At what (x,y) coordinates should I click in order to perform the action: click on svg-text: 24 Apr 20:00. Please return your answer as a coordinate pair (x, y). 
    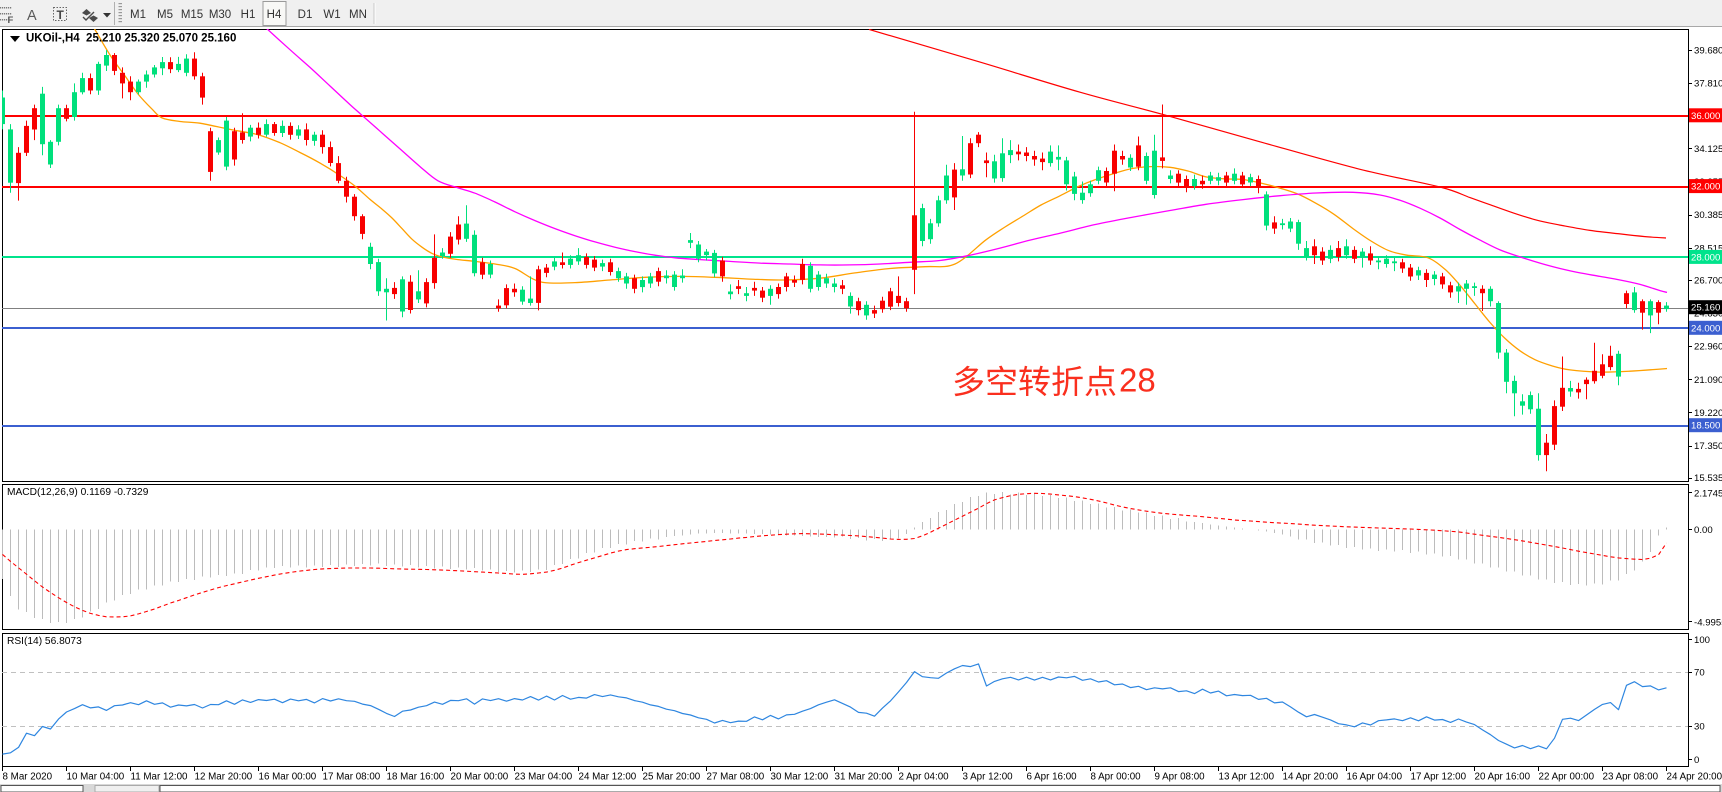
    Looking at the image, I should click on (1694, 777).